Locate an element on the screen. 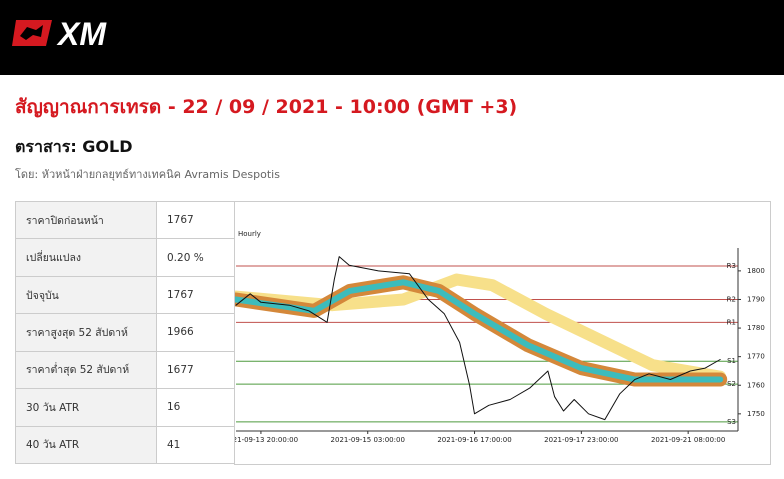 This screenshot has width=784, height=479. table-row: ราคาสูงสุด 52 สัปดาห์ 1966 is located at coordinates (125, 332).